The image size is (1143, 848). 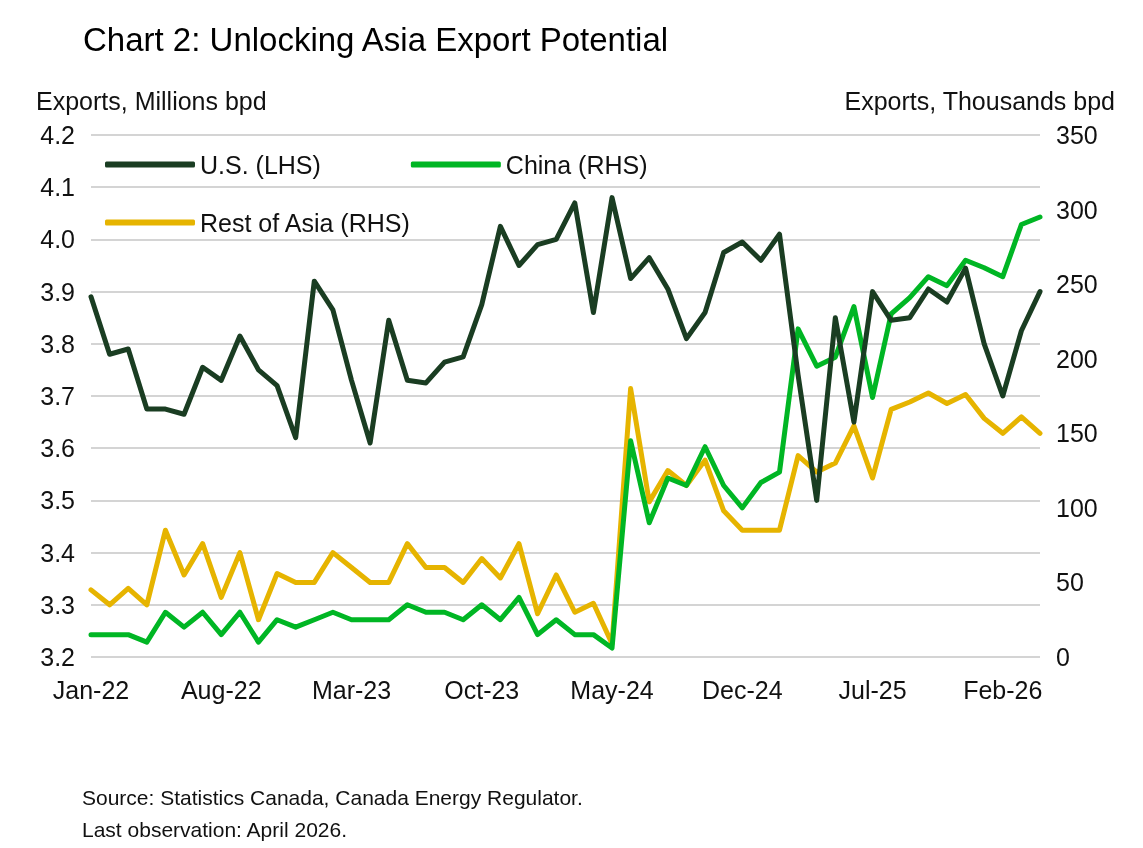 What do you see at coordinates (979, 100) in the screenshot?
I see `y2-axis-title: Exports, Thousands bpd` at bounding box center [979, 100].